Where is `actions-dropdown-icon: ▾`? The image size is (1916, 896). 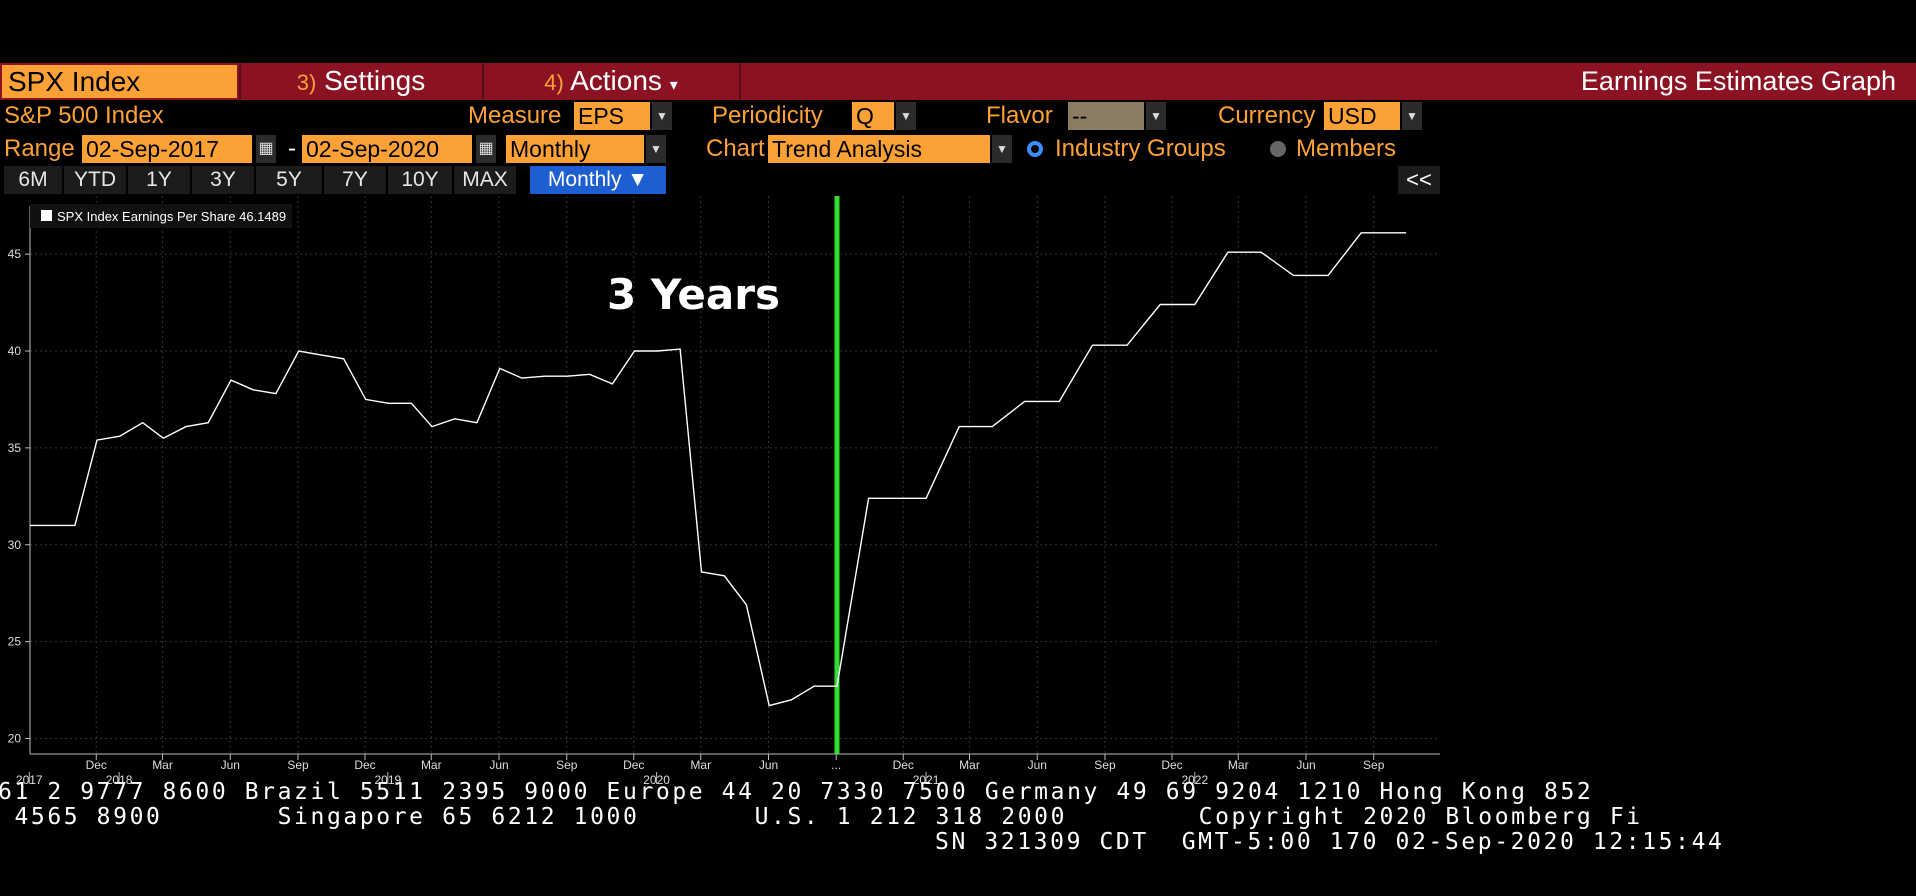 actions-dropdown-icon: ▾ is located at coordinates (673, 85).